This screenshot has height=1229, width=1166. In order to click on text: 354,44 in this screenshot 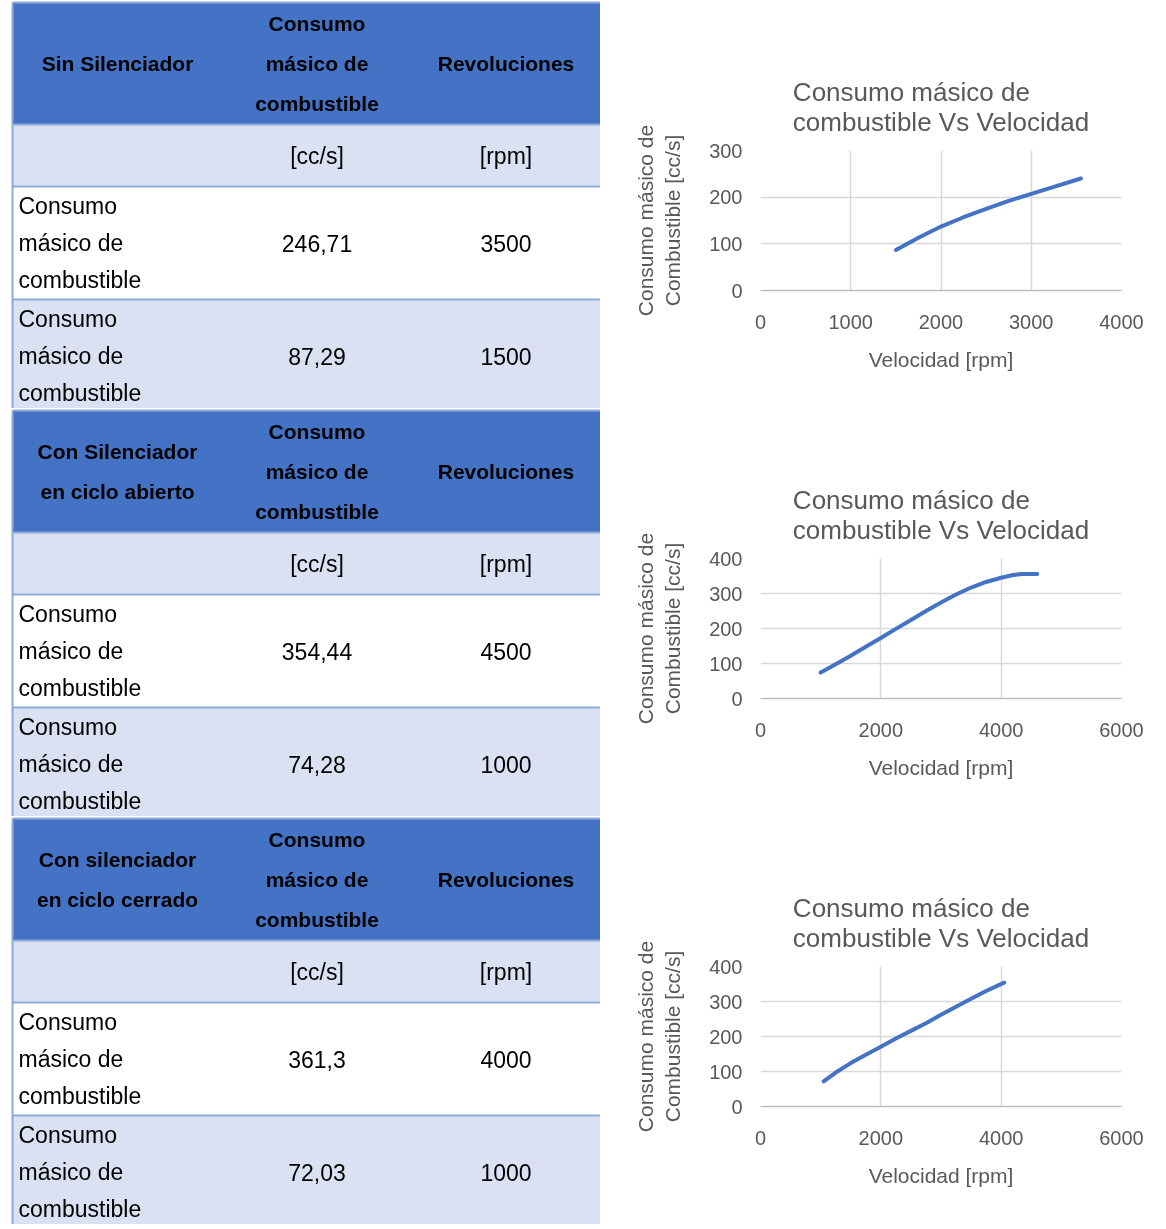, I will do `click(317, 651)`.